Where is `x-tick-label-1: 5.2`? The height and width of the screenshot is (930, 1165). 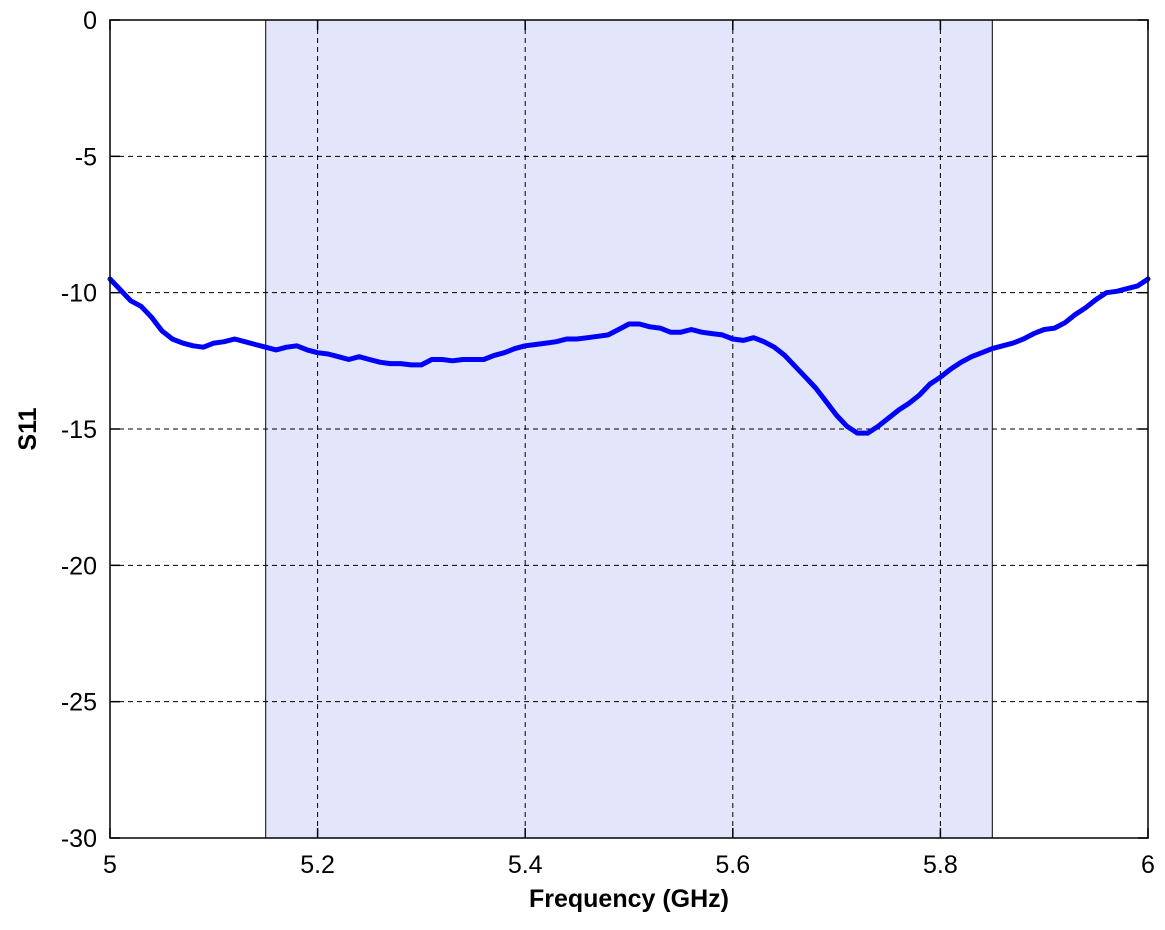
x-tick-label-1: 5.2 is located at coordinates (317, 865).